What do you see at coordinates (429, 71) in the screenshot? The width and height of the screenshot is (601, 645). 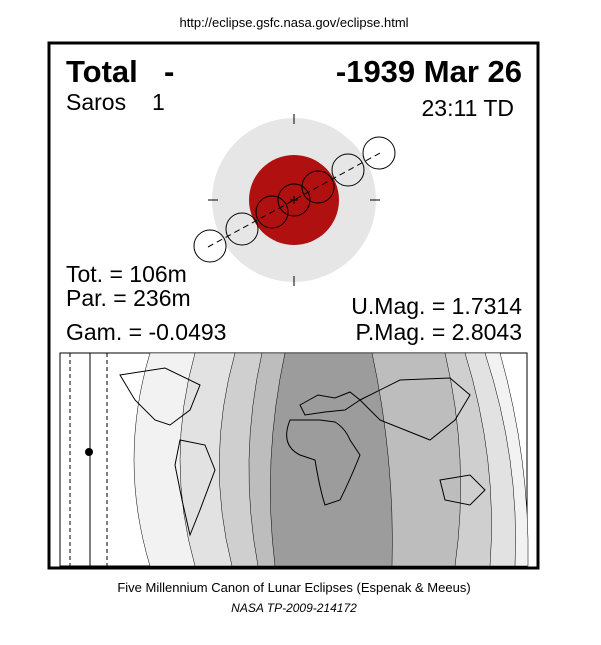 I see `date: -1939 Mar 26` at bounding box center [429, 71].